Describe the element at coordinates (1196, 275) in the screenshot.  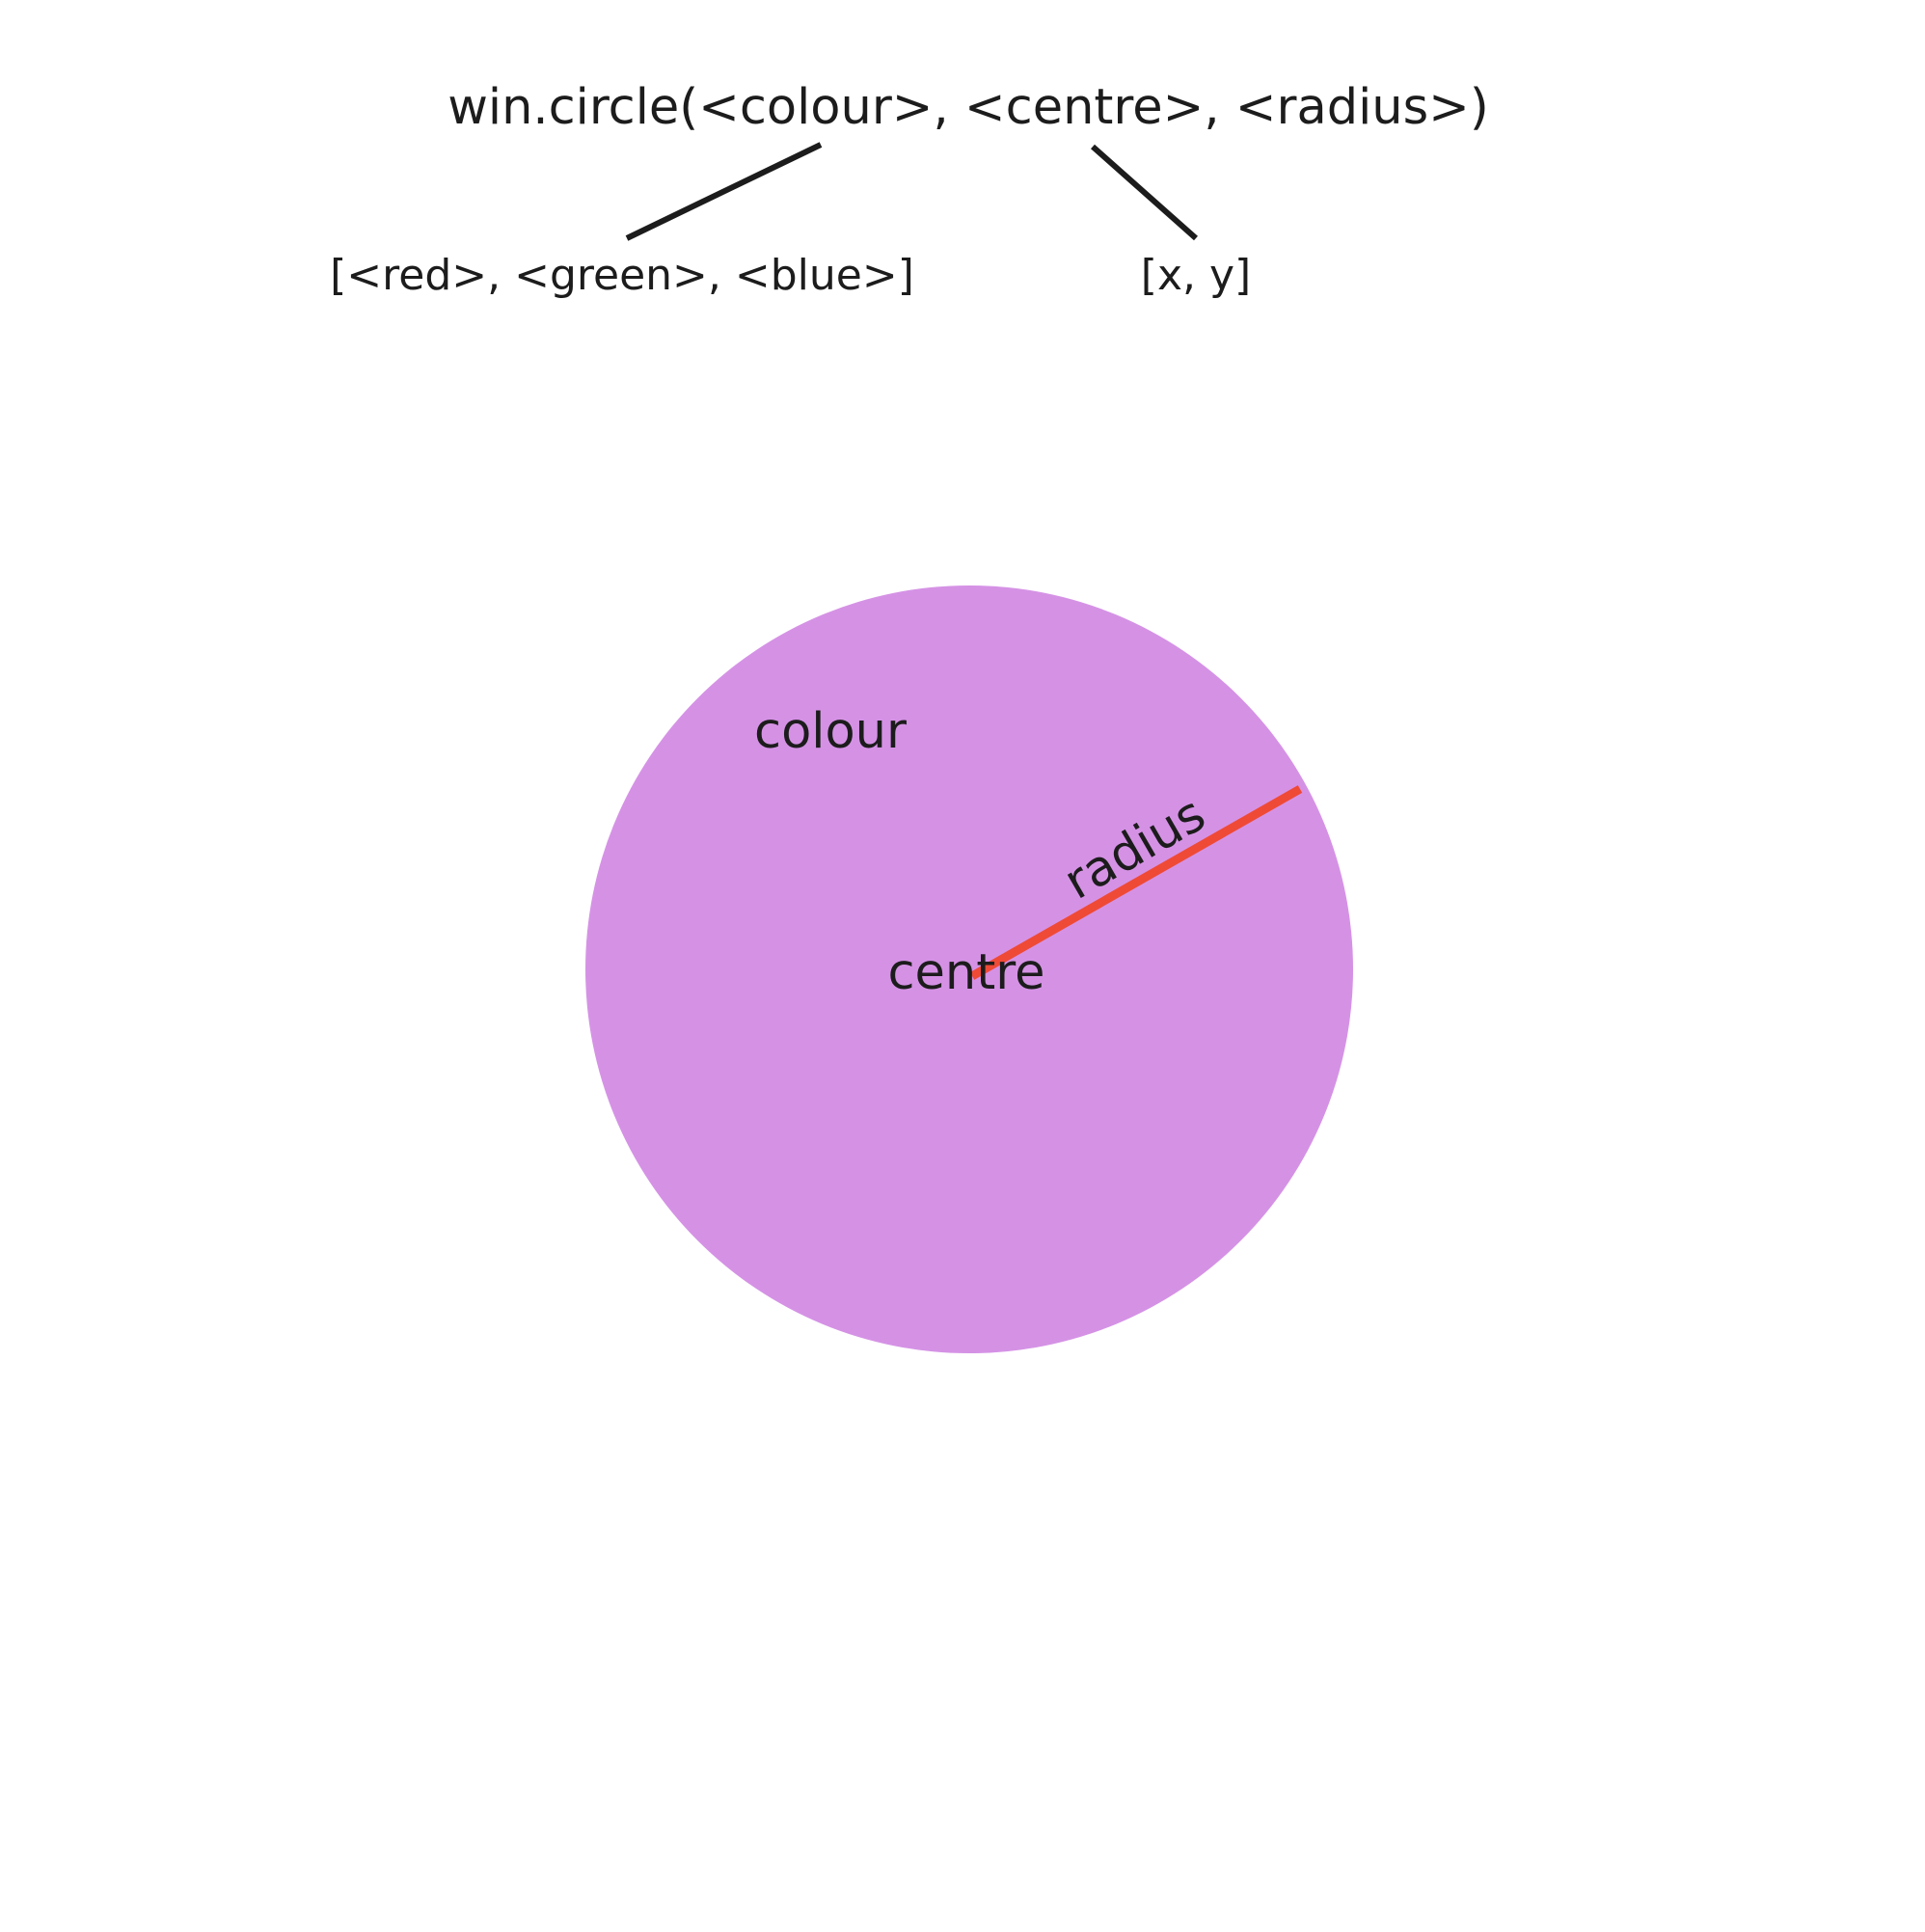
I see `centre-parameter-format: [x, y]` at that location.